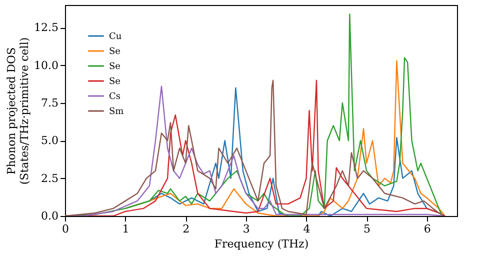  I want to click on y-tick-label: 7.5, so click(49, 103).